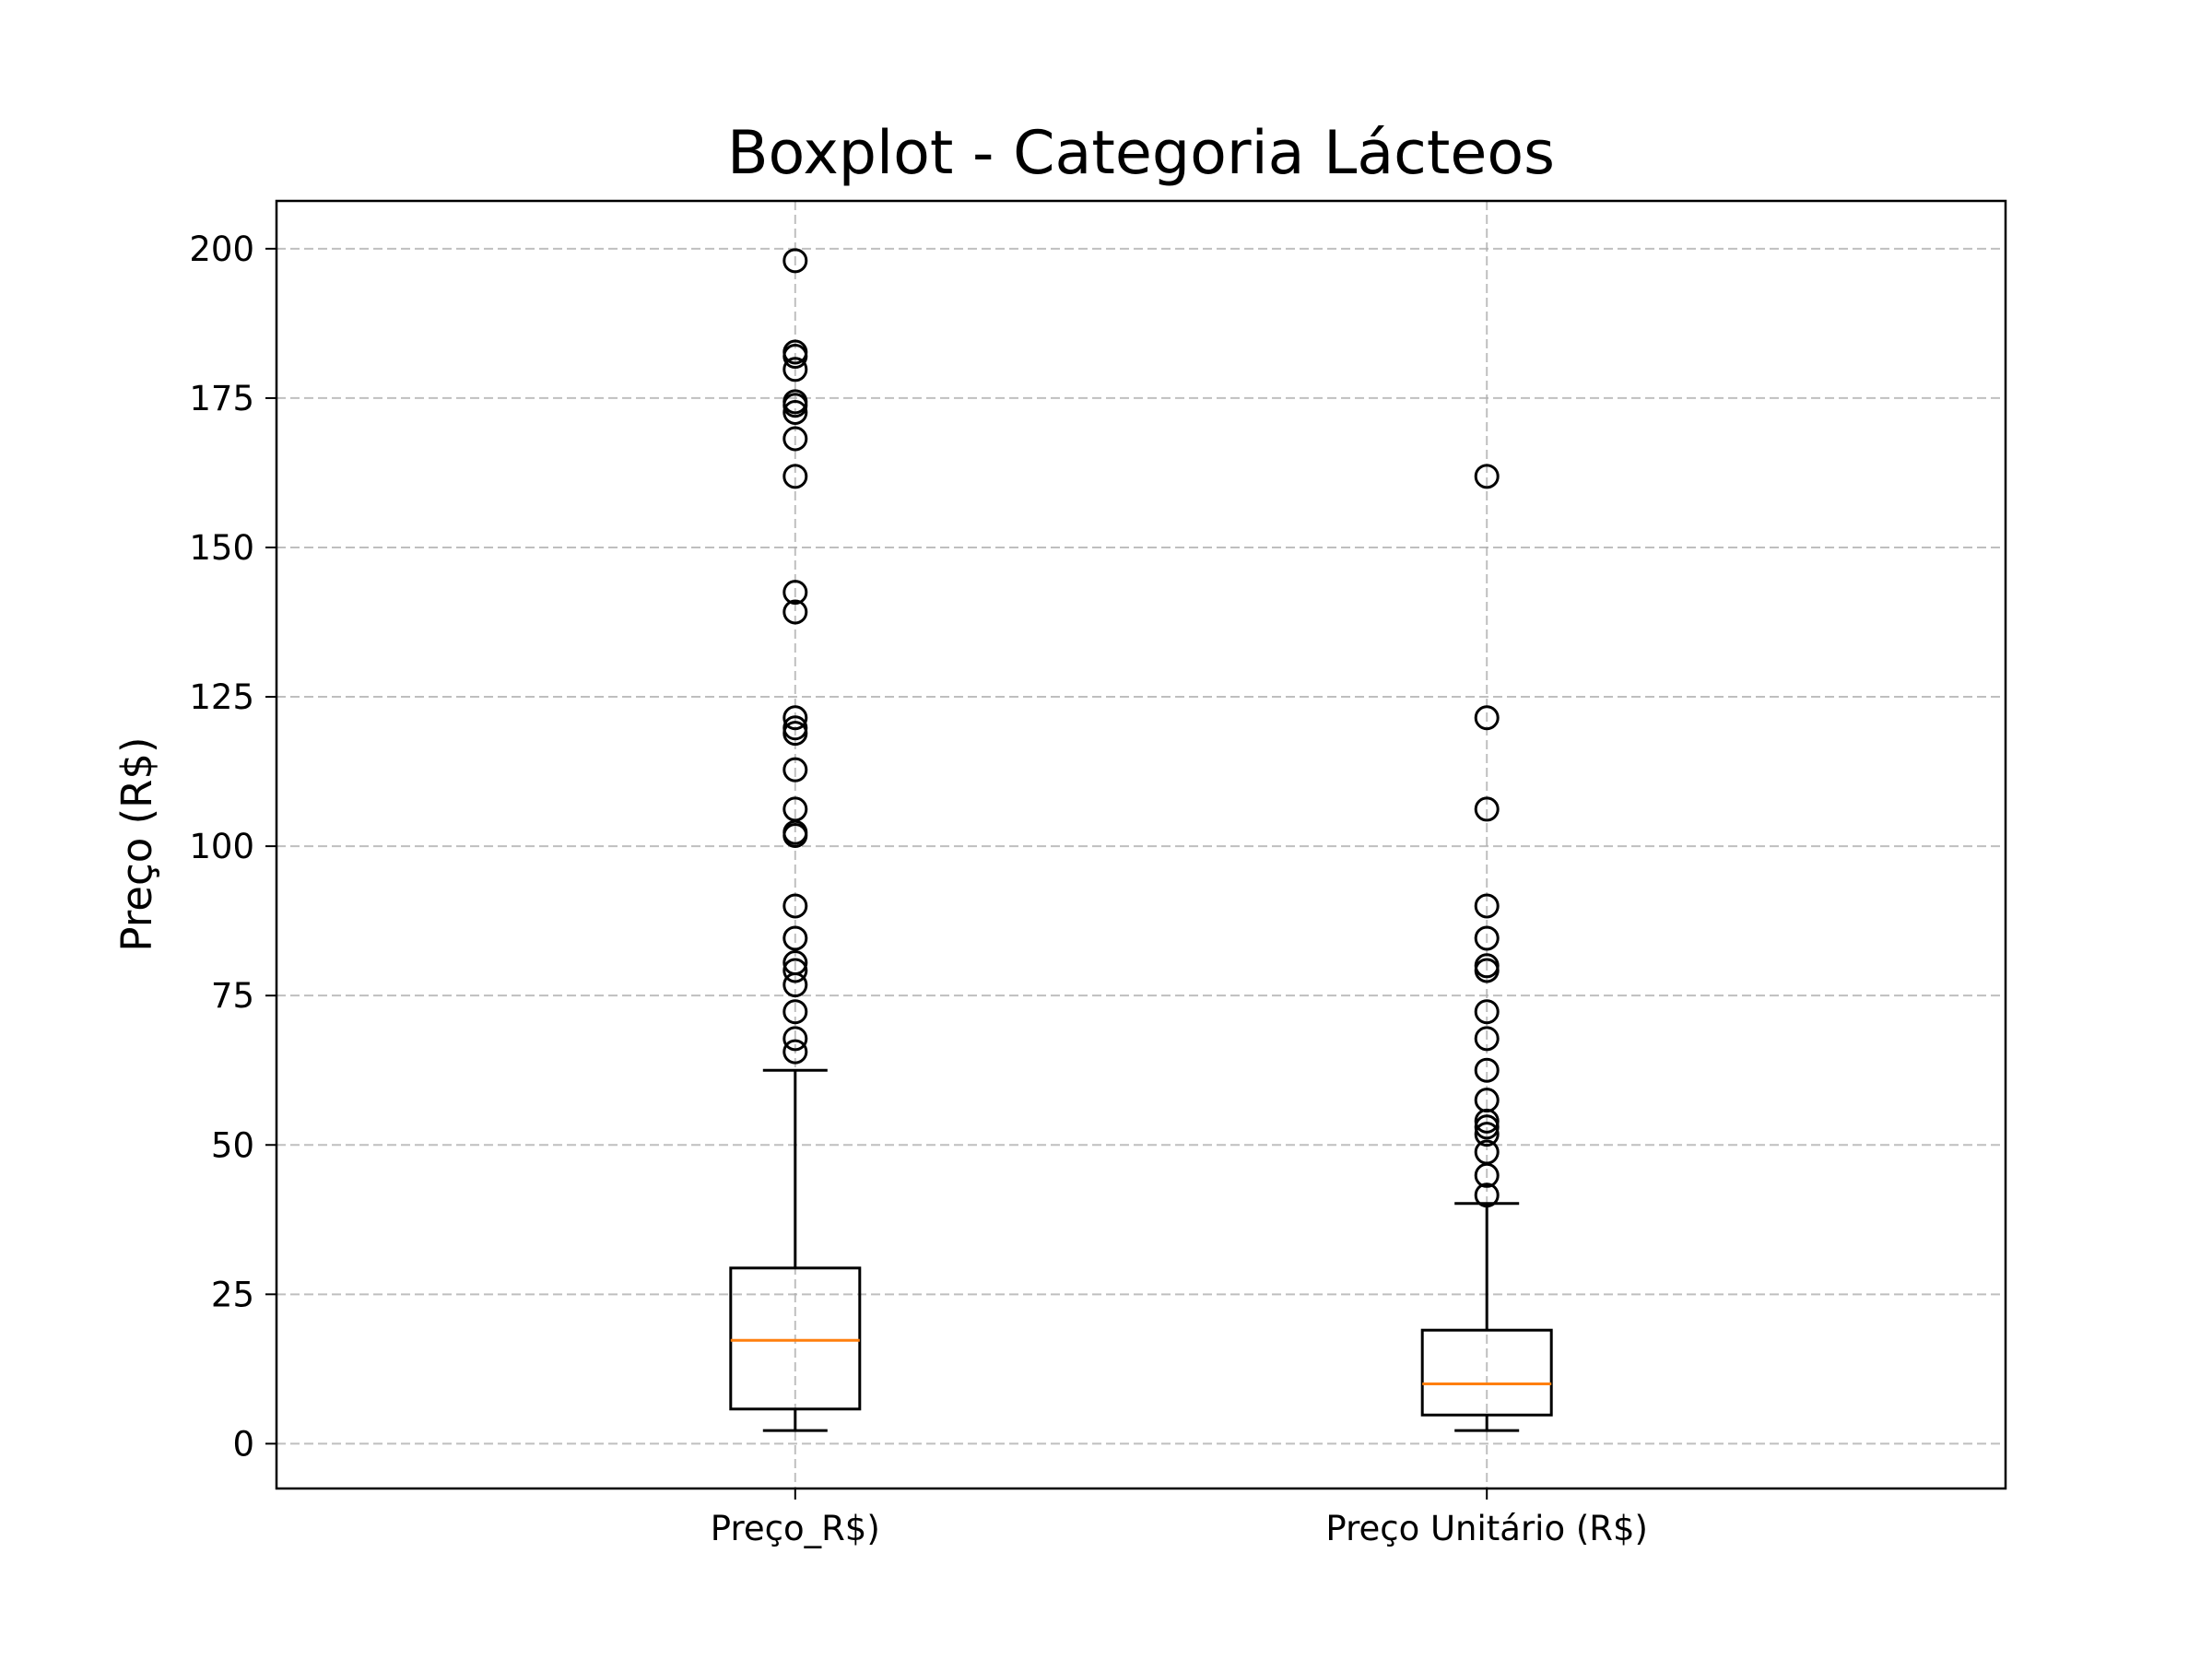  What do you see at coordinates (221, 697) in the screenshot?
I see `y-tick-label: 125` at bounding box center [221, 697].